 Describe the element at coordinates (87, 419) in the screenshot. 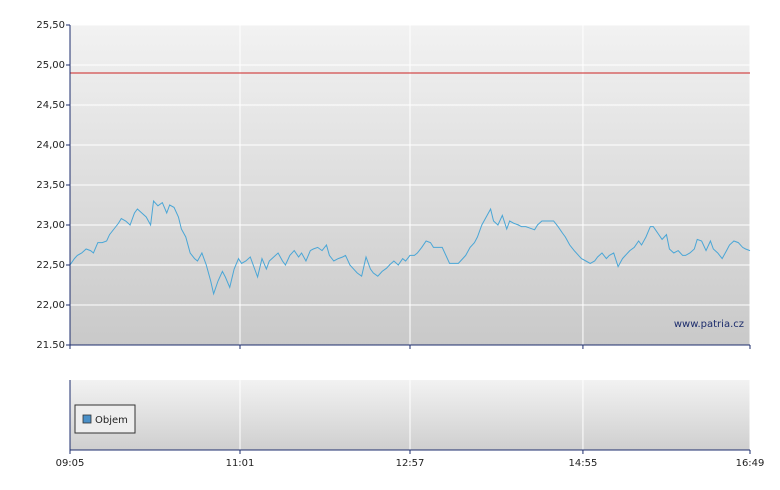

I see `legend-swatch` at that location.